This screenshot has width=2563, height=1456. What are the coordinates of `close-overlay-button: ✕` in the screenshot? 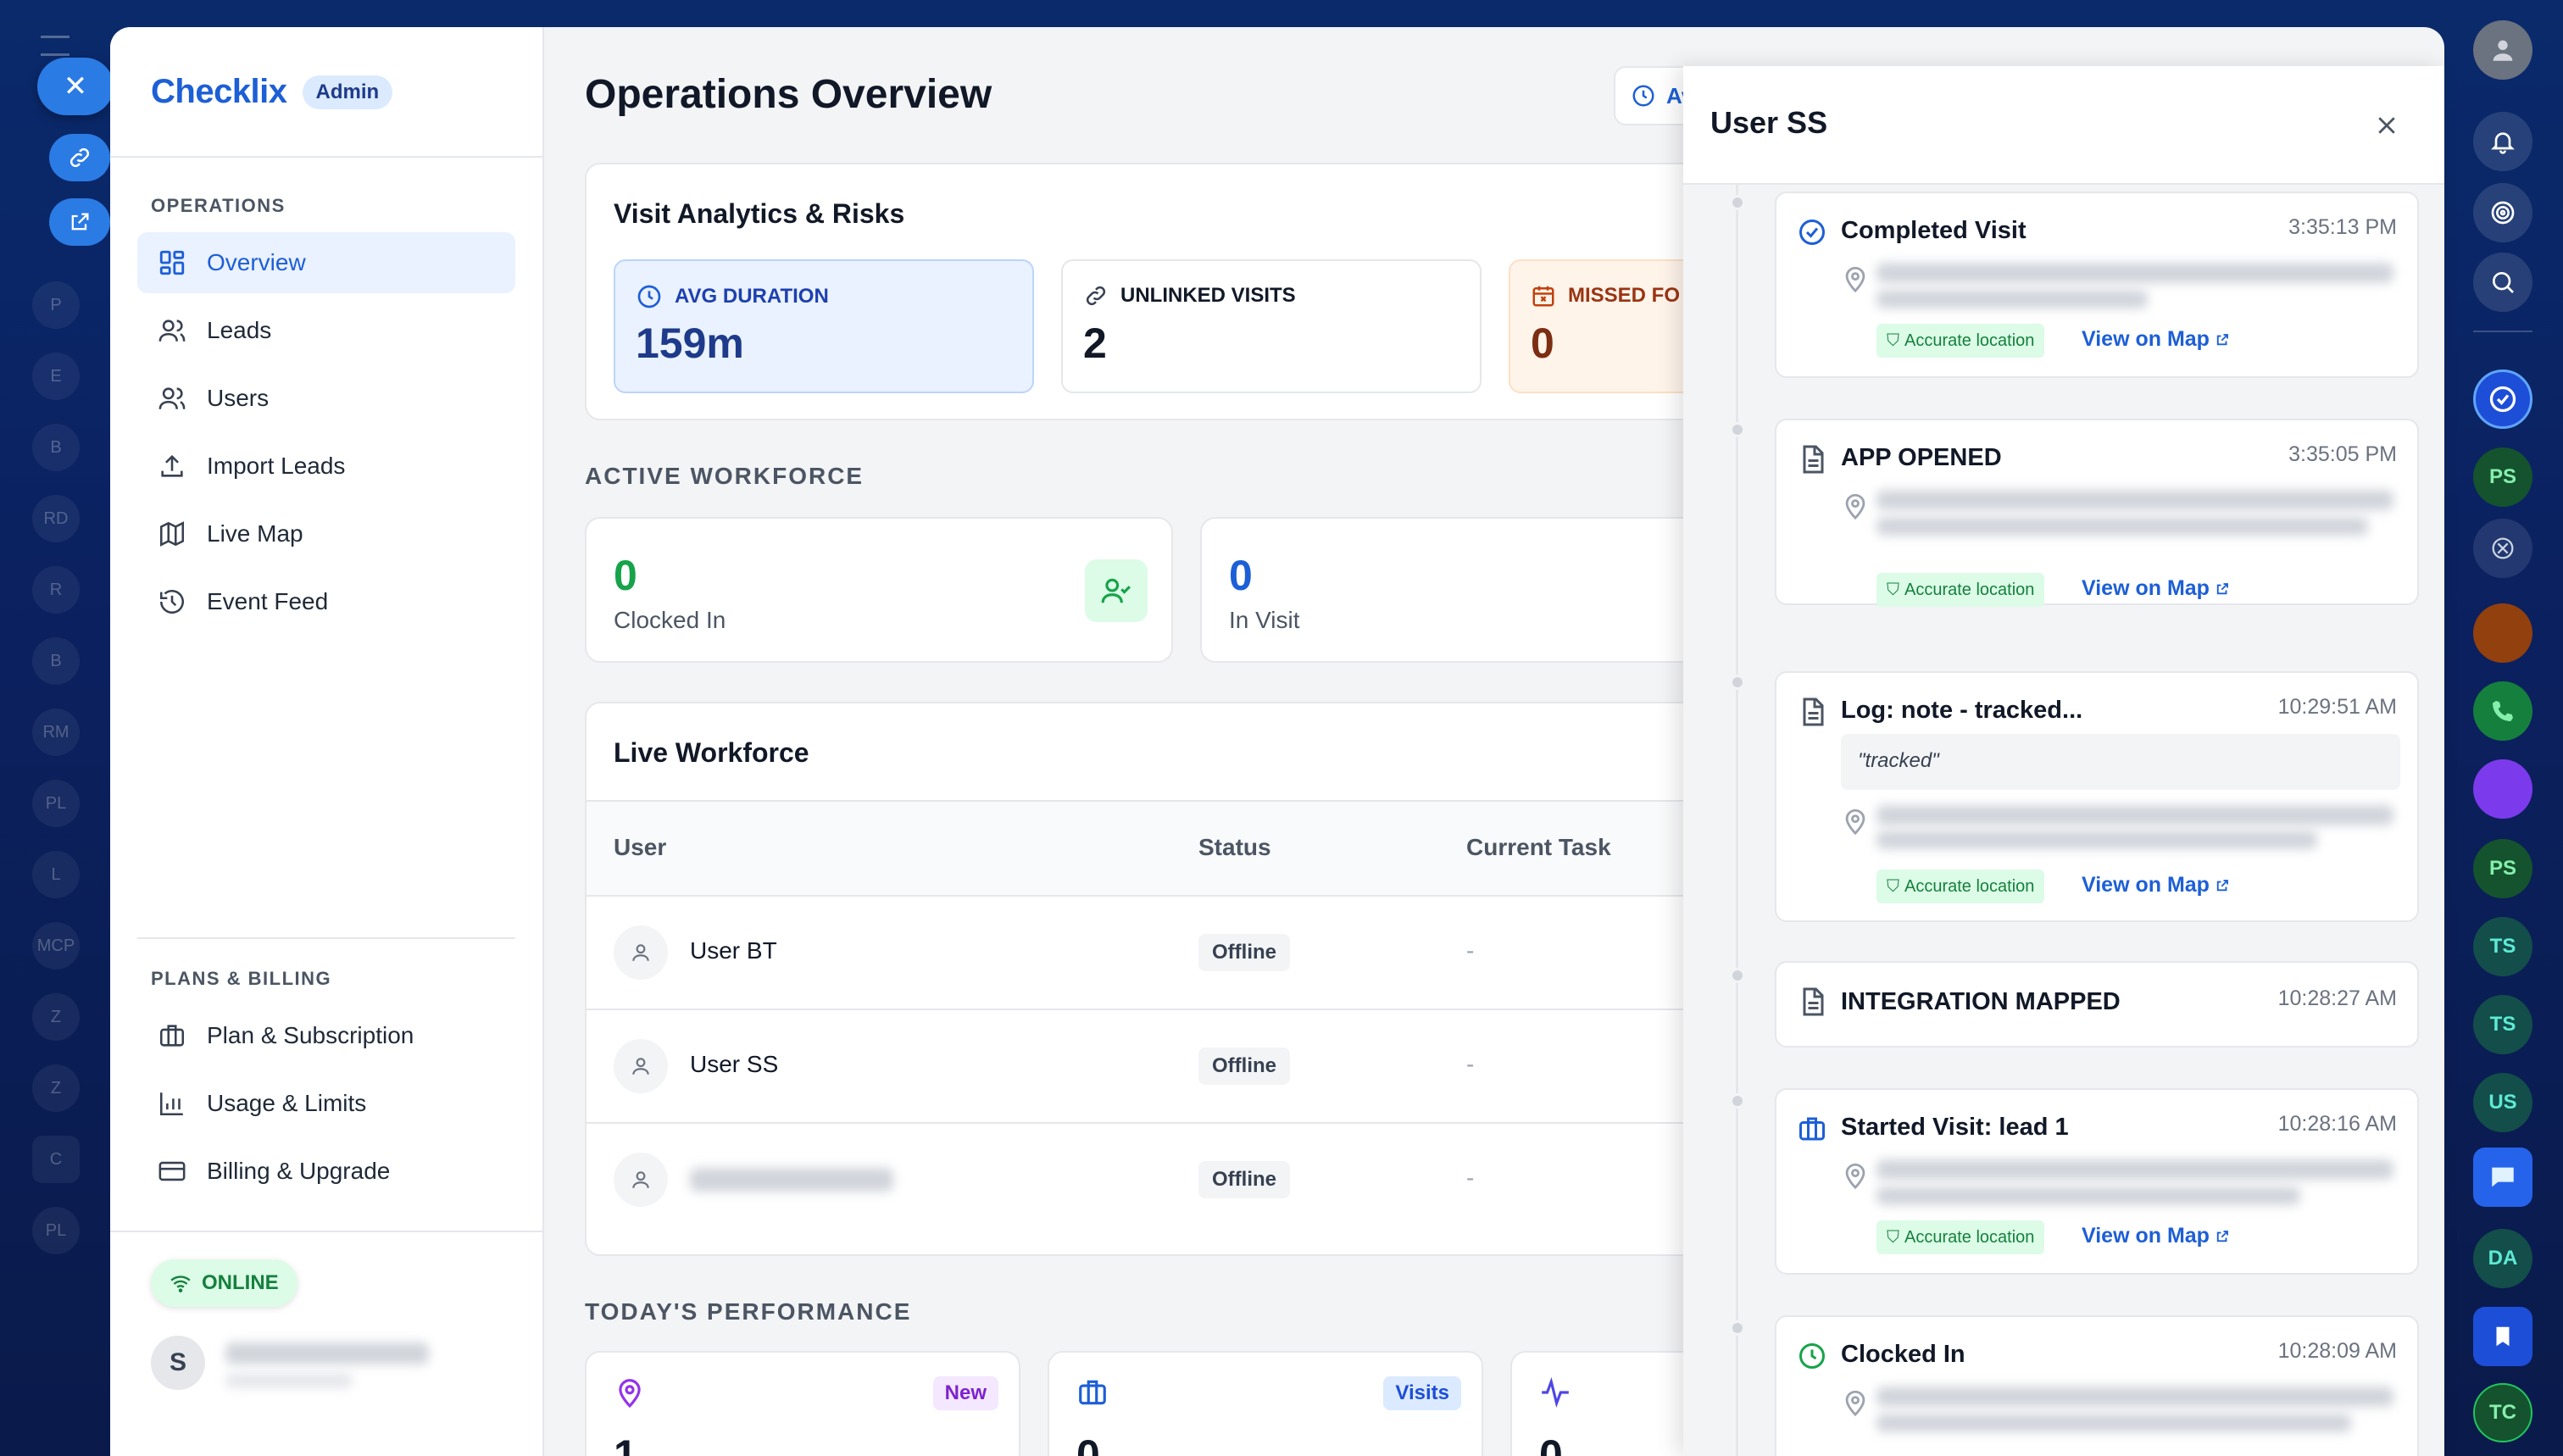 It's located at (75, 86).